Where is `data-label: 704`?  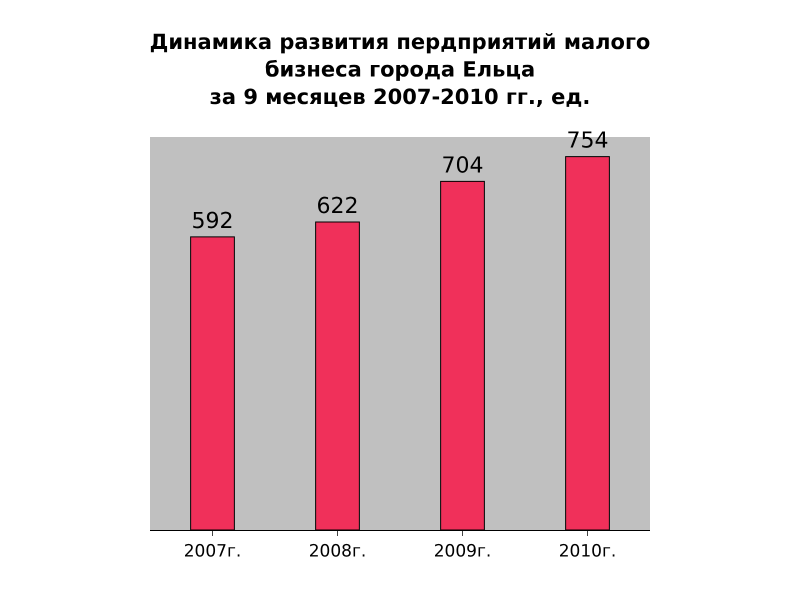 data-label: 704 is located at coordinates (463, 165).